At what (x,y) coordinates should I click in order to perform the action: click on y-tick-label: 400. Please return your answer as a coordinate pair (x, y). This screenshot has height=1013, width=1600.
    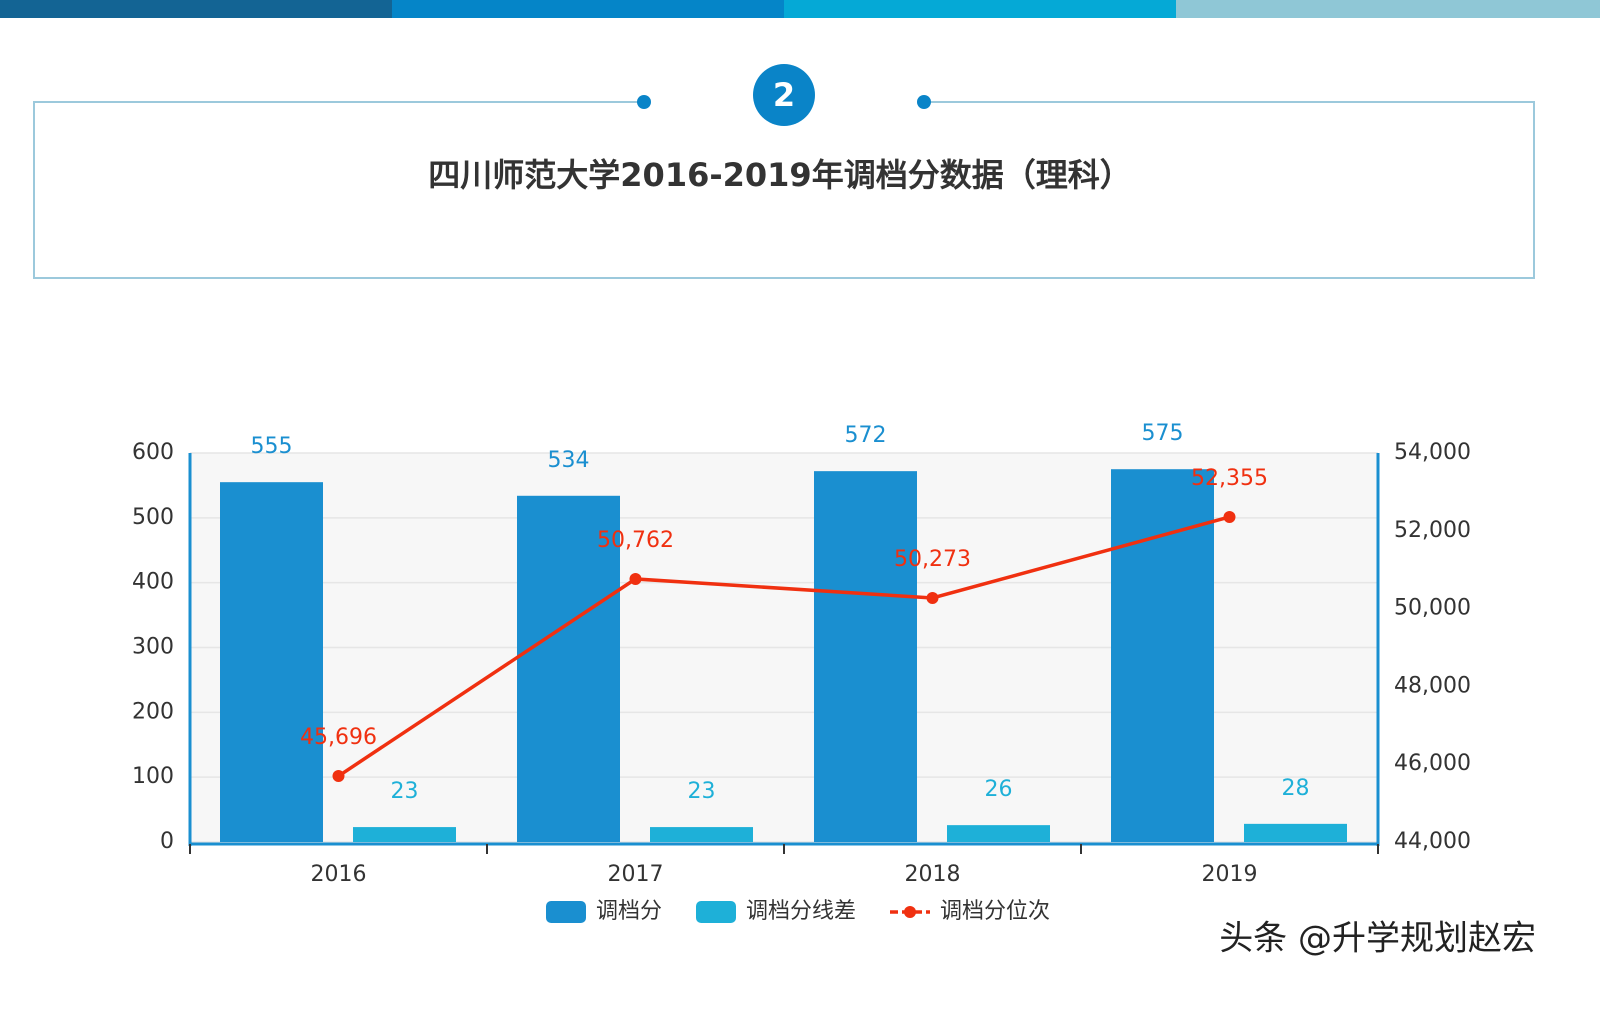
    Looking at the image, I should click on (153, 582).